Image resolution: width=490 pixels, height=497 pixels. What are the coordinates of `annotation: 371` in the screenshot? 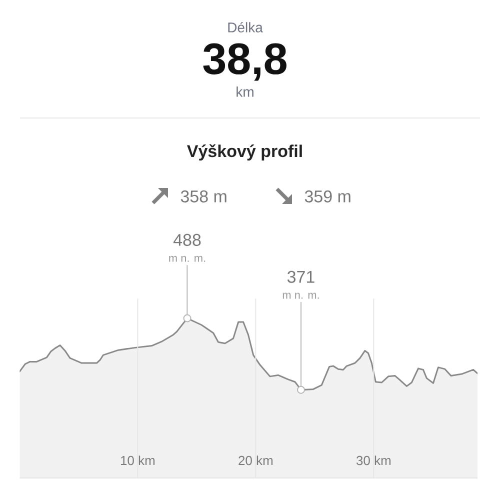 It's located at (300, 276).